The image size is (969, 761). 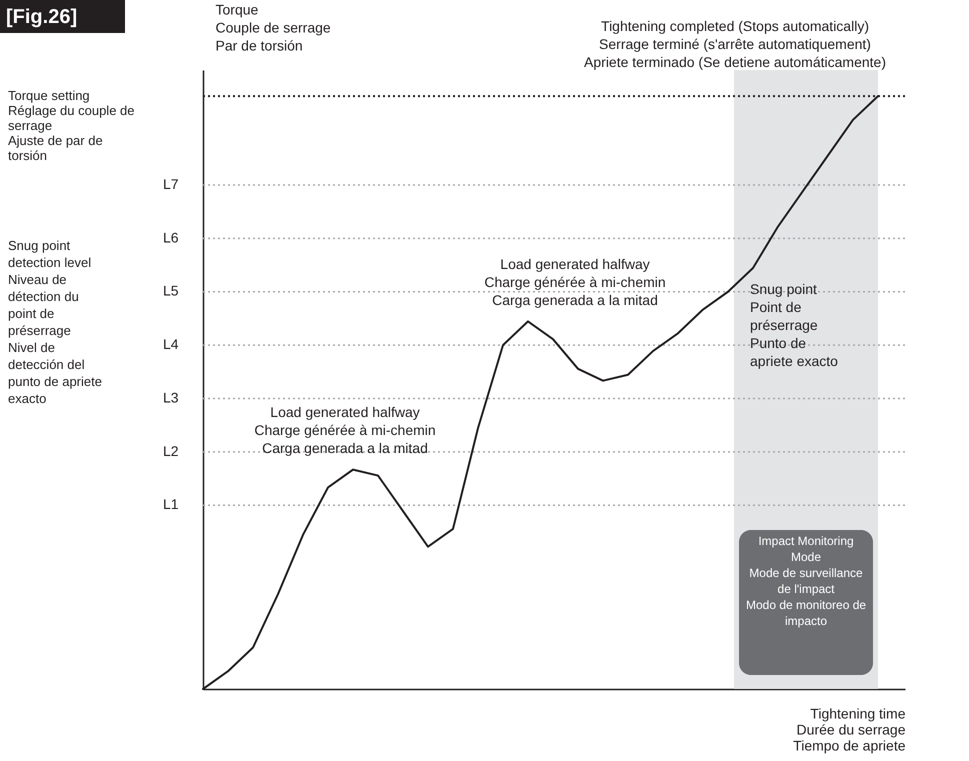 What do you see at coordinates (71, 126) in the screenshot?
I see `ref-line-label: Torque setting Réglage du couple de serrage Ajuste de par de torsión` at bounding box center [71, 126].